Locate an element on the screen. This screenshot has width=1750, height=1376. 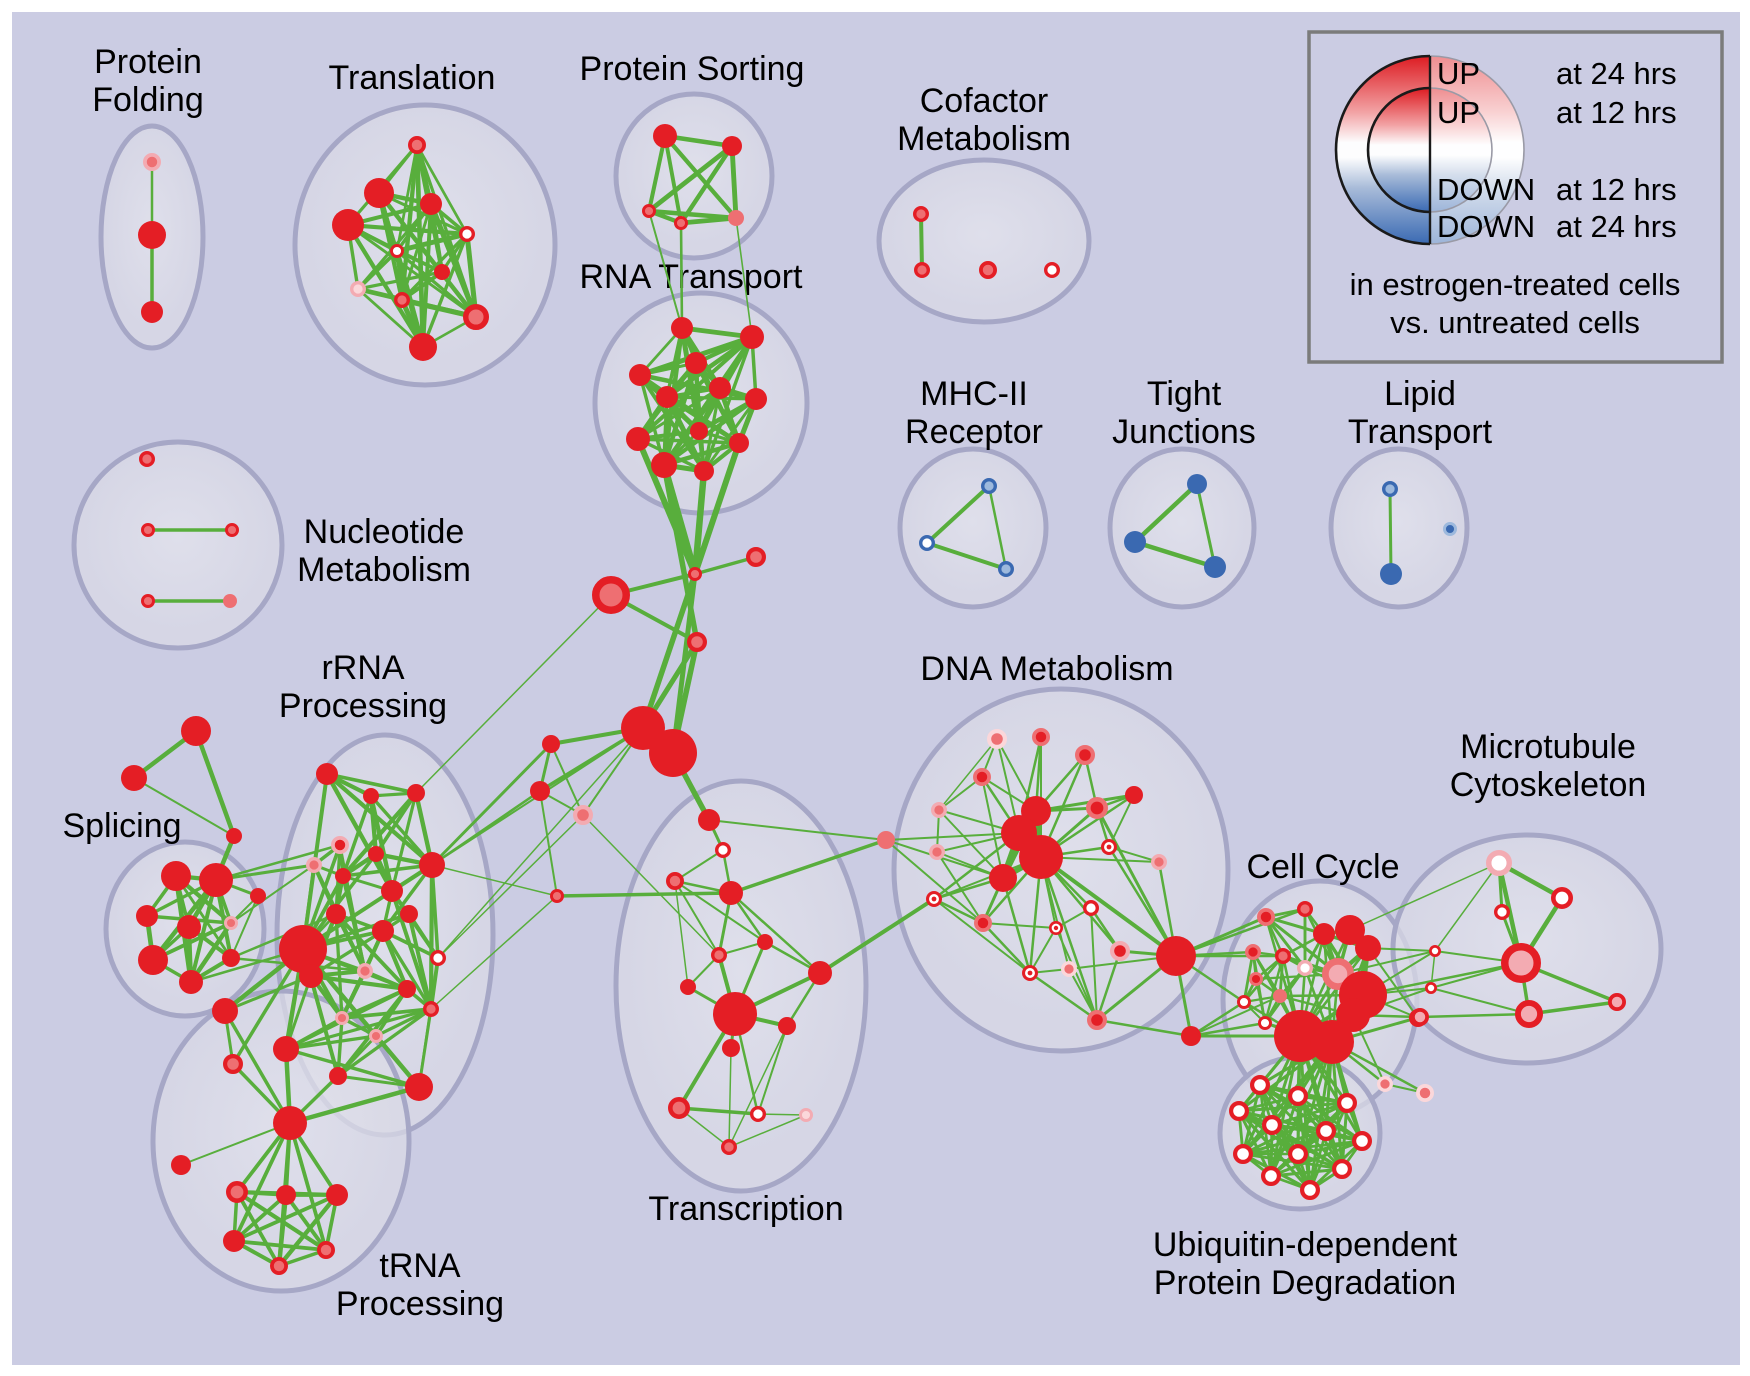
node-tr9 is located at coordinates (476, 317).